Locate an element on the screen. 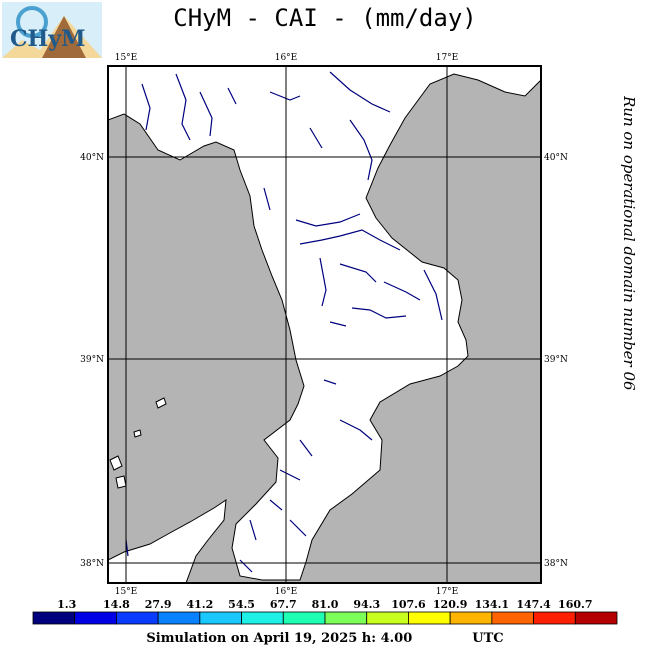 This screenshot has height=650, width=650. legend-value-label: 27.9 is located at coordinates (158, 604).